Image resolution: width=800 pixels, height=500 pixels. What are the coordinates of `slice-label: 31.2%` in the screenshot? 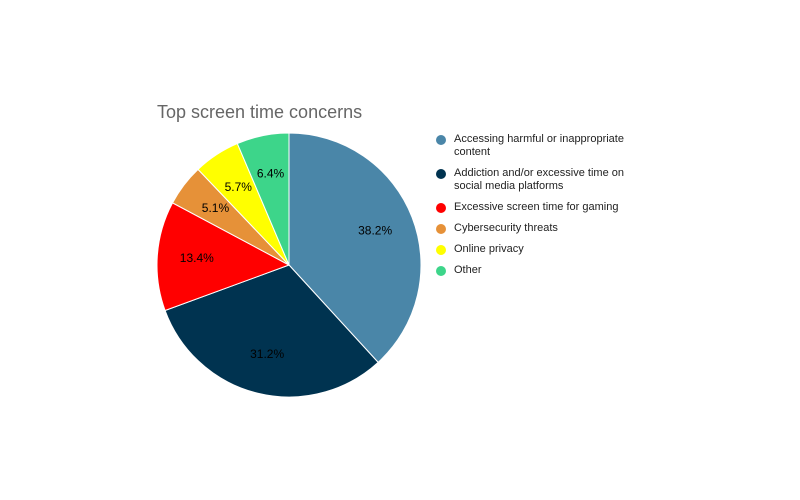 It's located at (267, 354).